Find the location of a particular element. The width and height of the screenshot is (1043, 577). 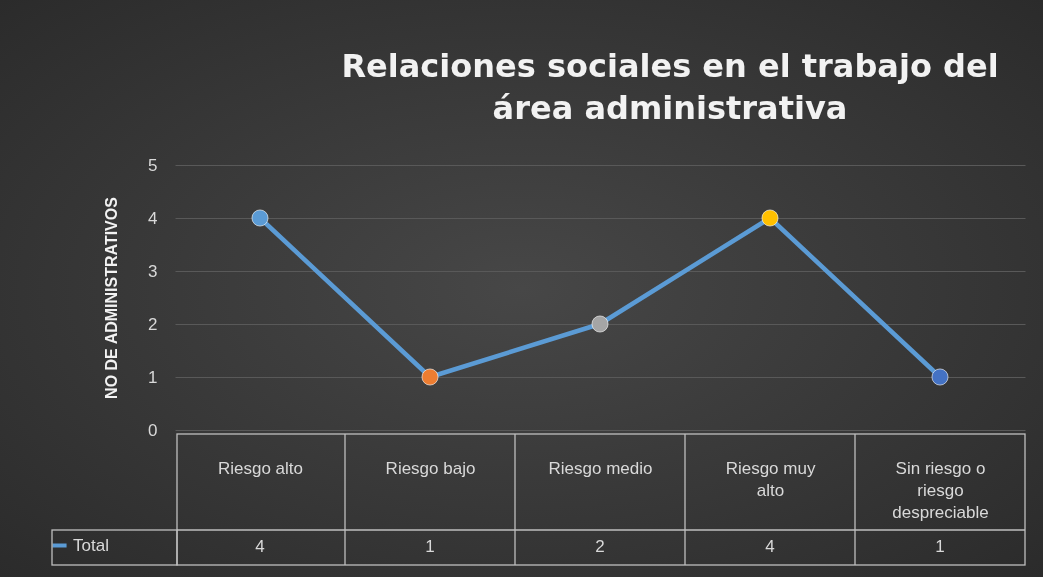

x-tick-label: Sin riesgo o riesgo despreciable is located at coordinates (940, 490).